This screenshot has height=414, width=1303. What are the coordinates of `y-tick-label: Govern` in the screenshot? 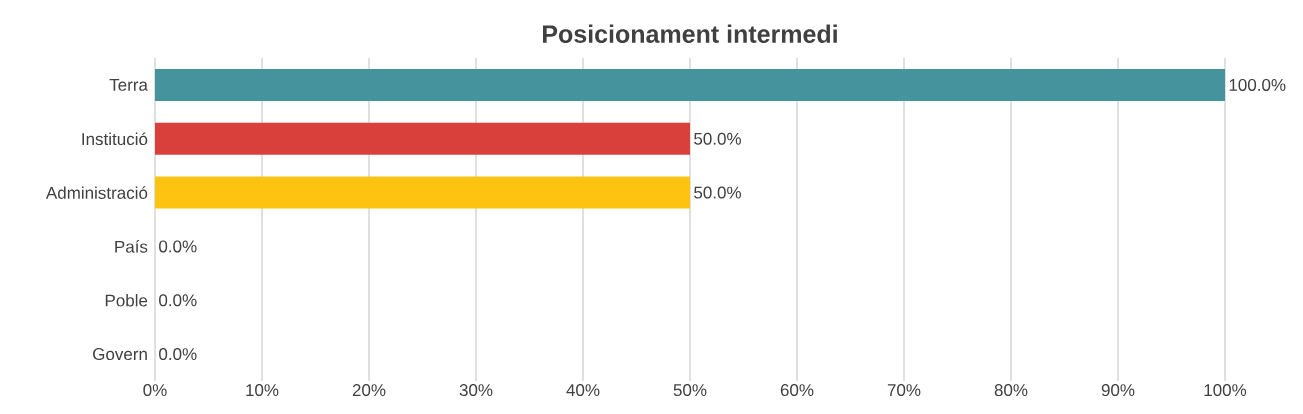 It's located at (120, 354).